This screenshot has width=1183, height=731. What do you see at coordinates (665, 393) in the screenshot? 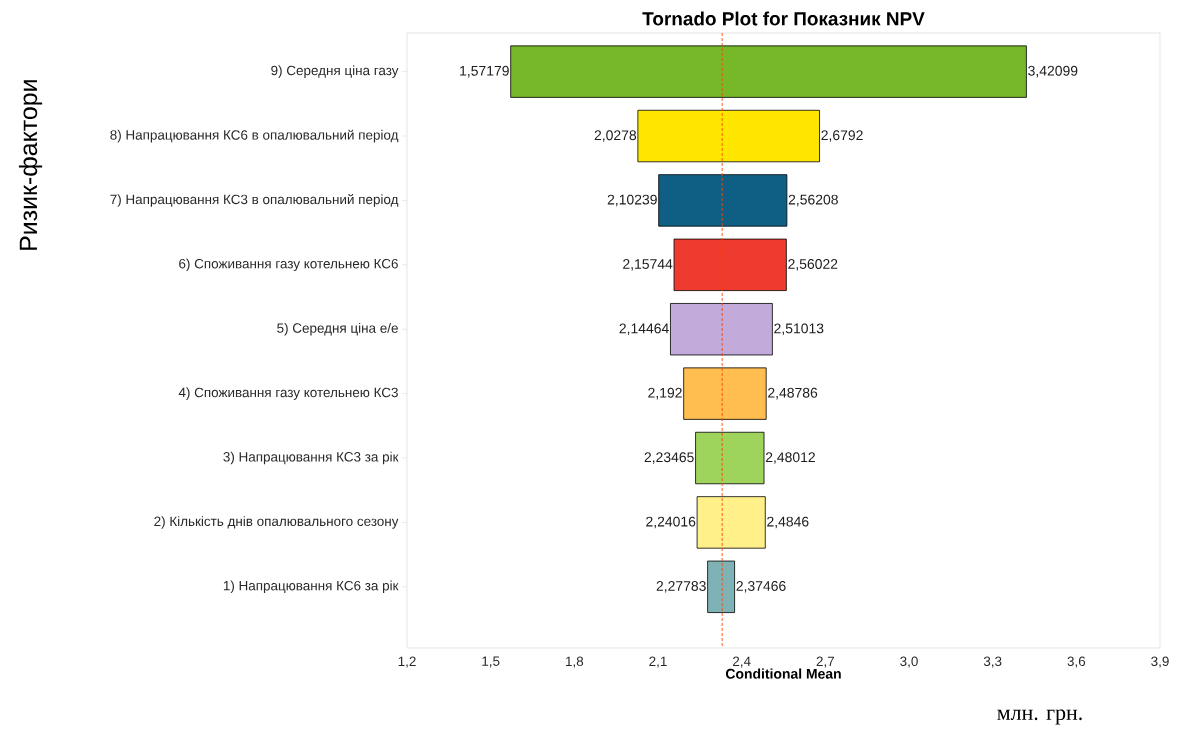
I see `annotation: 2,192` at bounding box center [665, 393].